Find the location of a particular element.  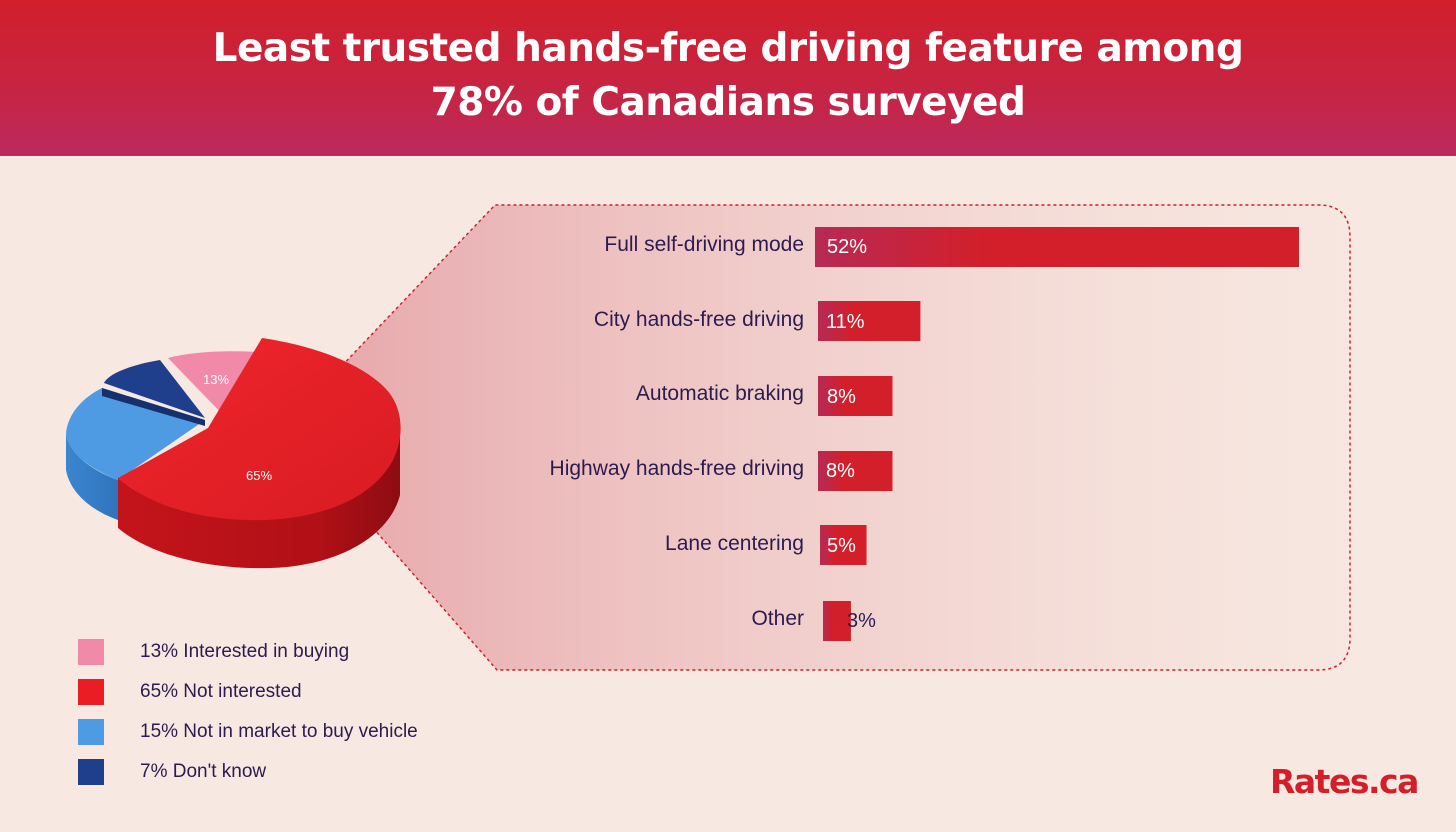

bar-label-other: Other is located at coordinates (777, 618).